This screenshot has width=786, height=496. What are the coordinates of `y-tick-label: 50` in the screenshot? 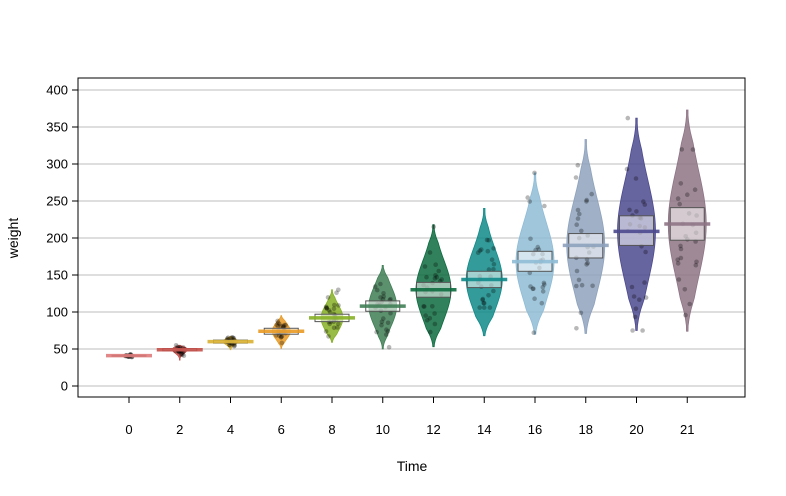 It's located at (61, 349).